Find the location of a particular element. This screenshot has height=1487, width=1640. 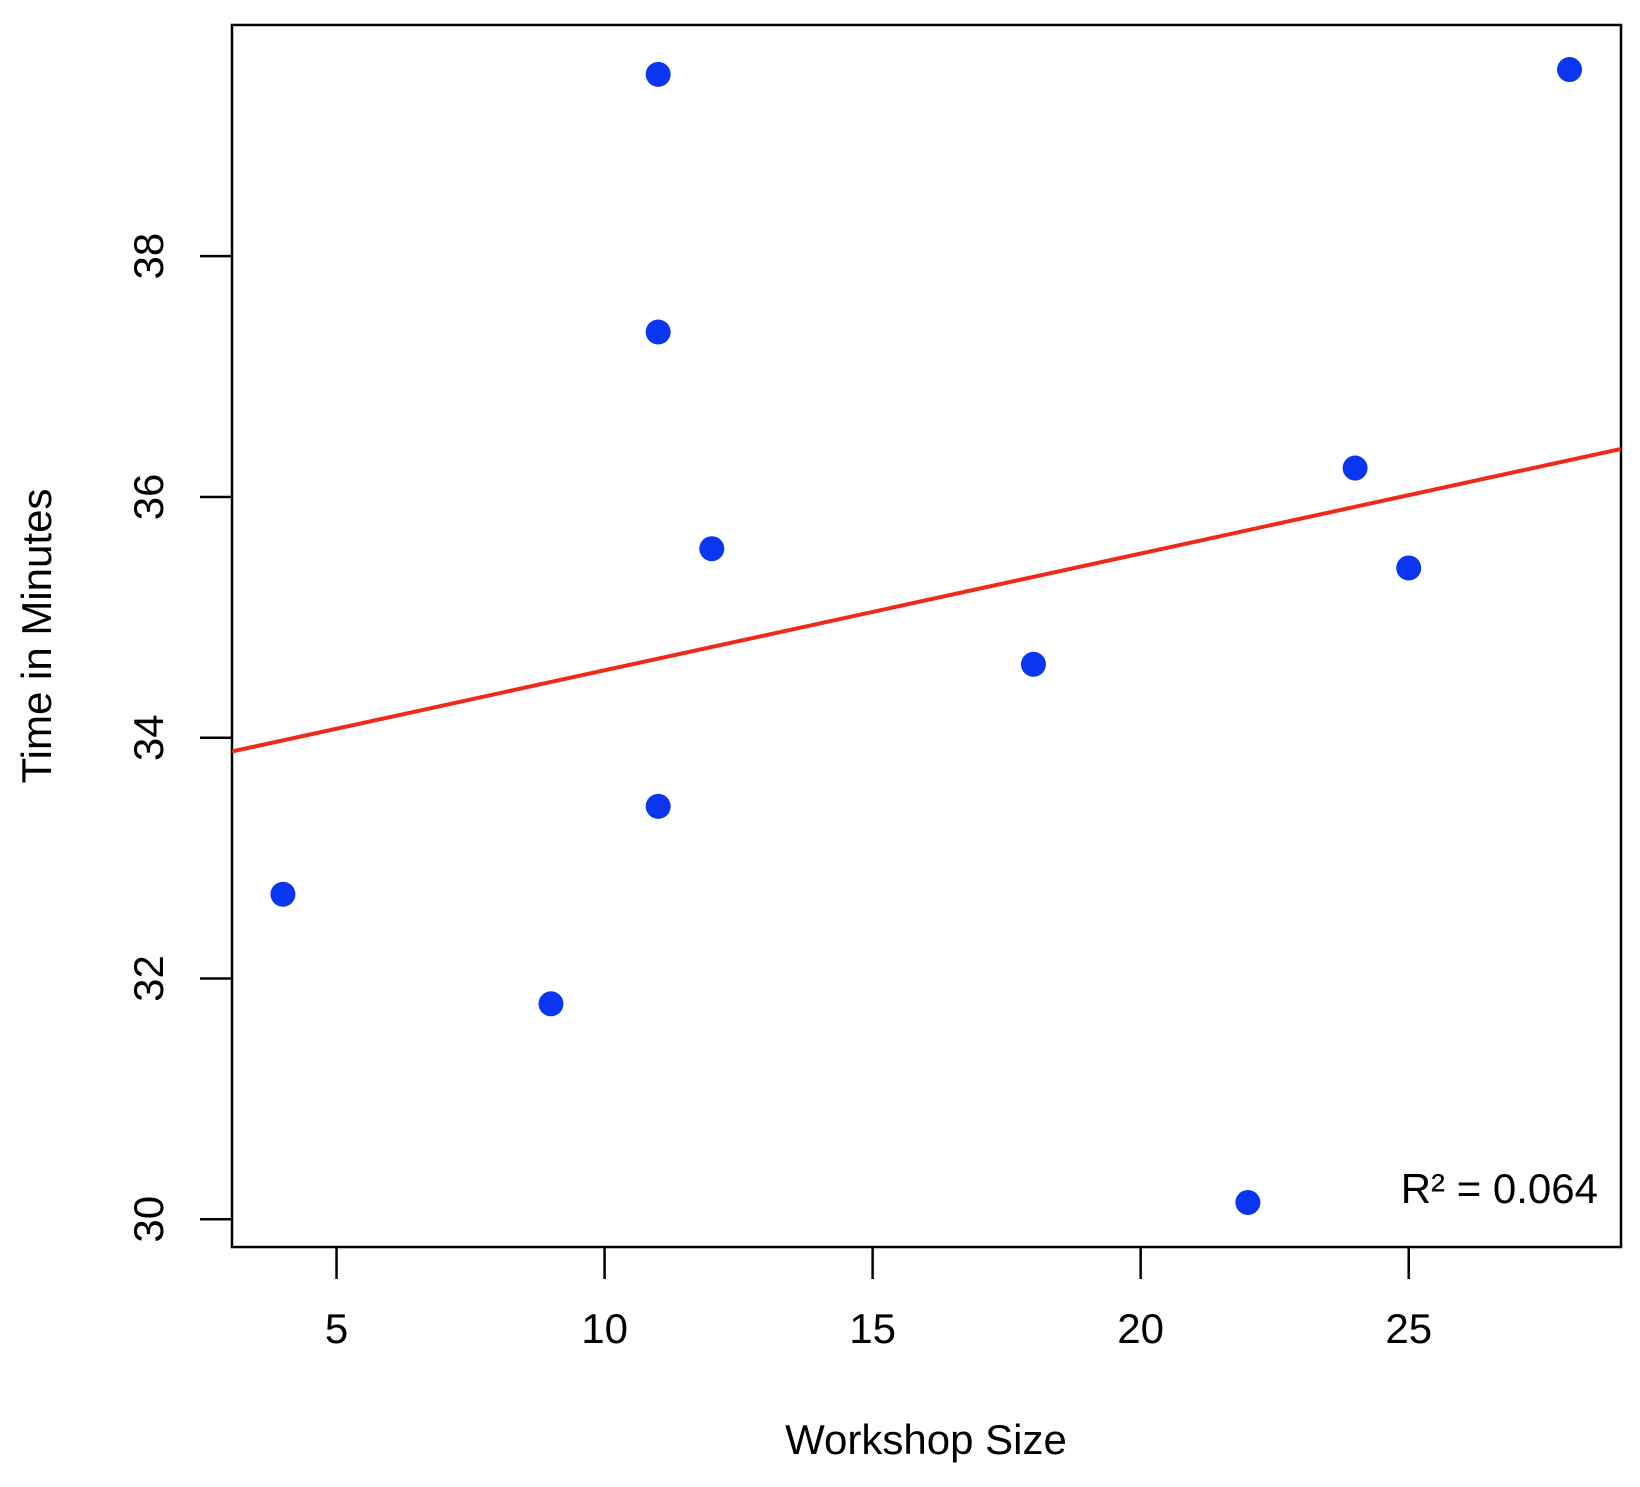

x-tick-label: 25 is located at coordinates (1408, 1328).